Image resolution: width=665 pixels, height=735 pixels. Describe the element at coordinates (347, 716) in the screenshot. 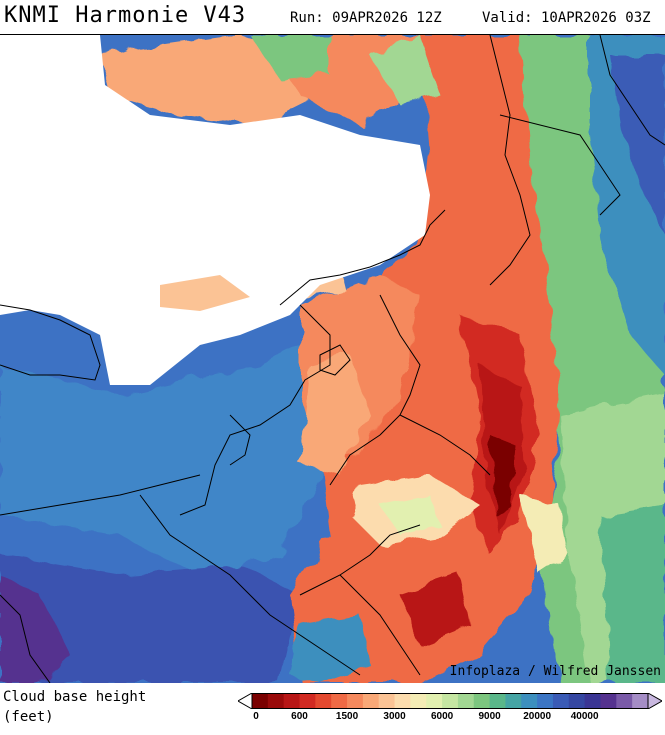

I see `legend-tick-label: 1500` at that location.